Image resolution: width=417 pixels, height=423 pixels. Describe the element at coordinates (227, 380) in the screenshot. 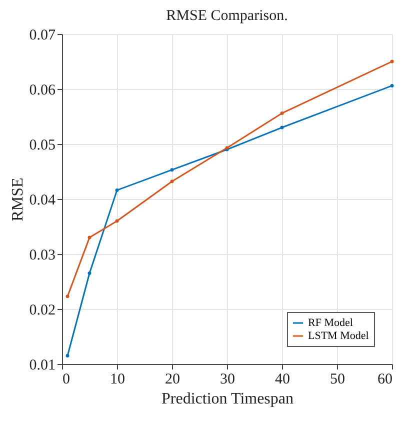

I see `x-tick-label: 30` at that location.